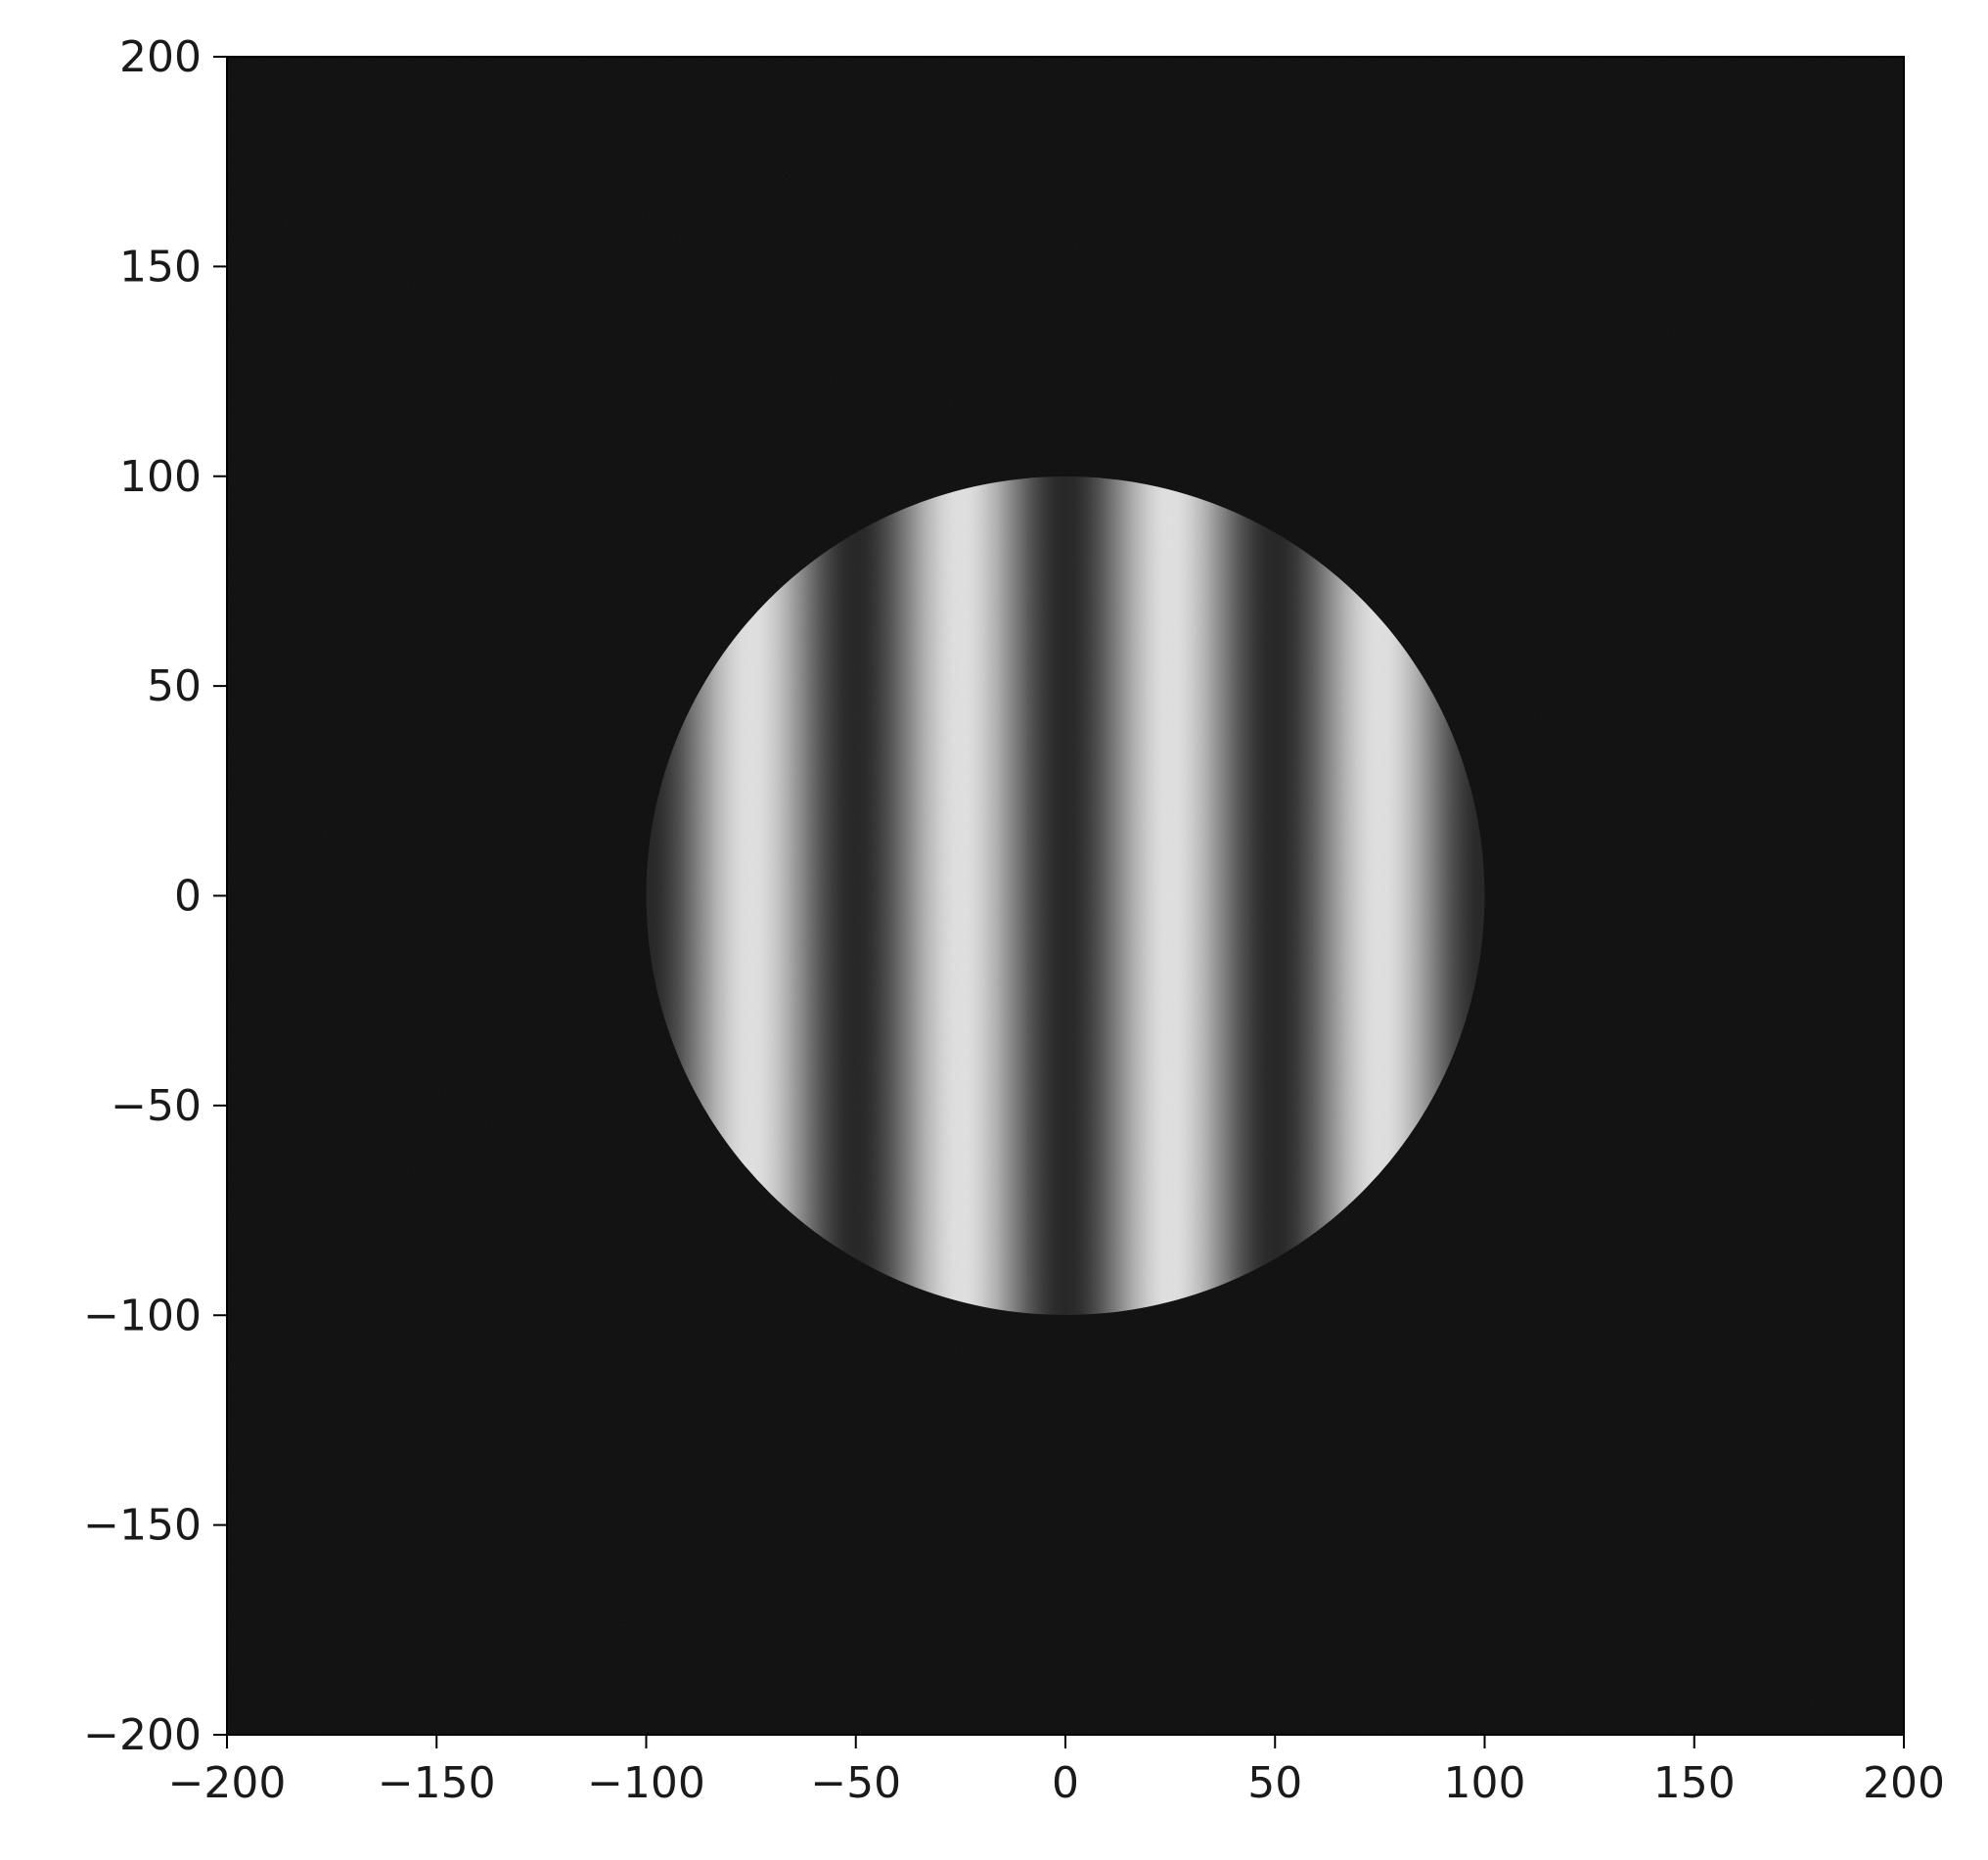 This screenshot has height=1860, width=1988. I want to click on y-tick-label: 0, so click(188, 897).